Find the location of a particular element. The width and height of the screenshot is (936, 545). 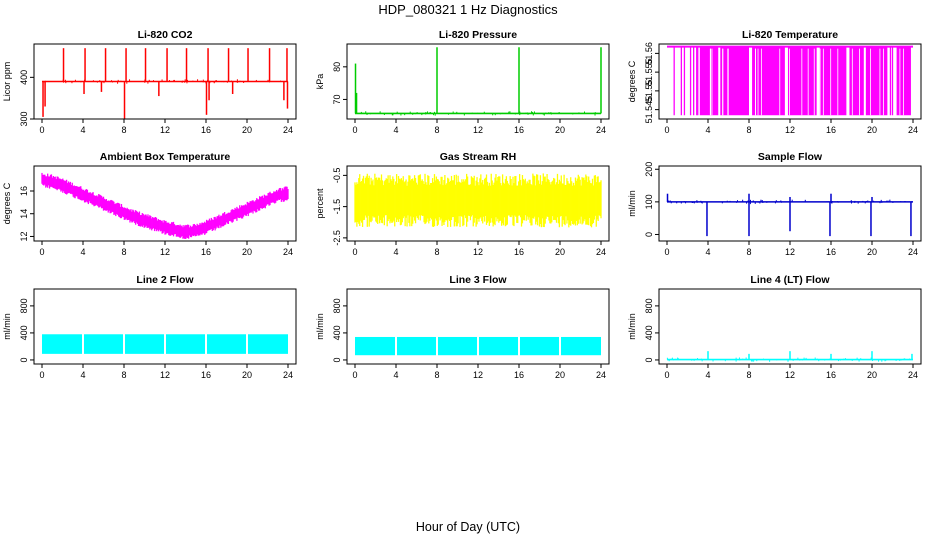

panel-1-title: Li-820 CO2 is located at coordinates (165, 35).